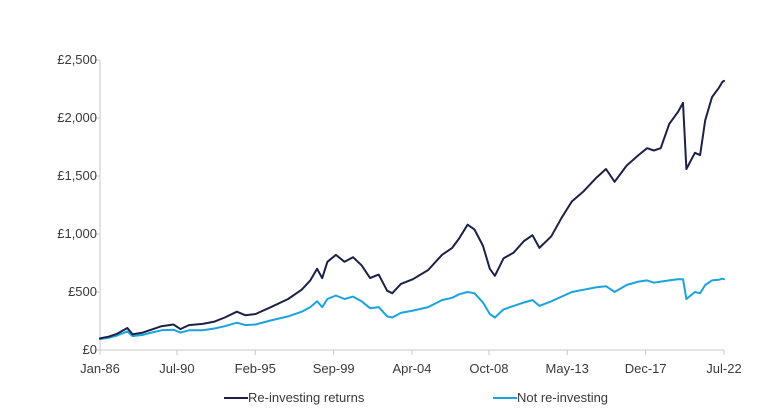  What do you see at coordinates (723, 368) in the screenshot?
I see `x-tick-label: Jul-22` at bounding box center [723, 368].